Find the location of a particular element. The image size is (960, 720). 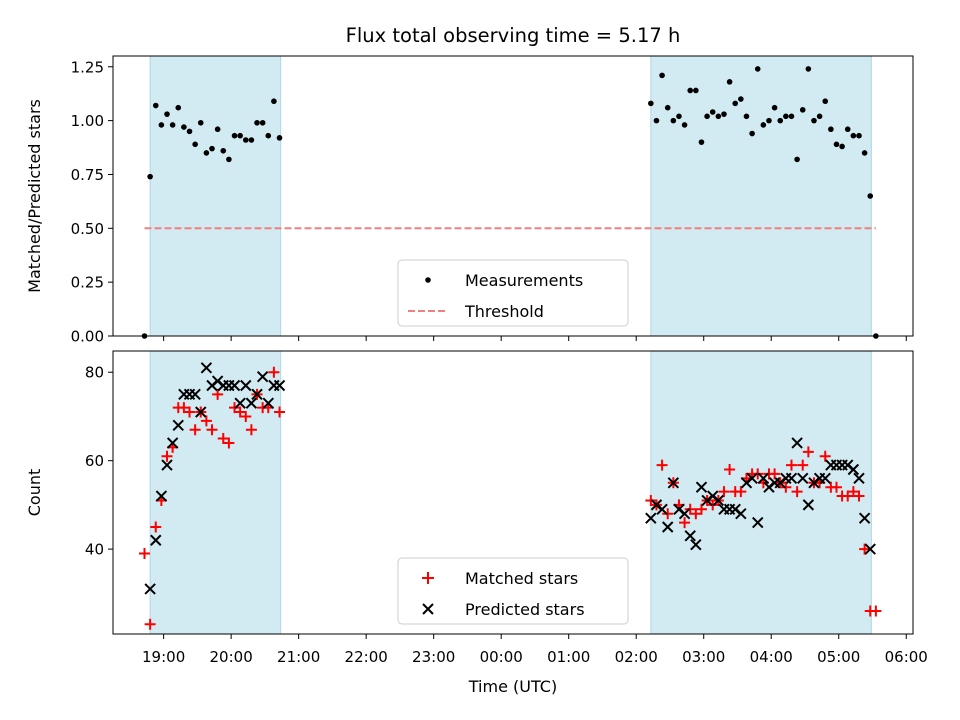

top-y-axis-label: Matched/Predicted stars is located at coordinates (34, 196).